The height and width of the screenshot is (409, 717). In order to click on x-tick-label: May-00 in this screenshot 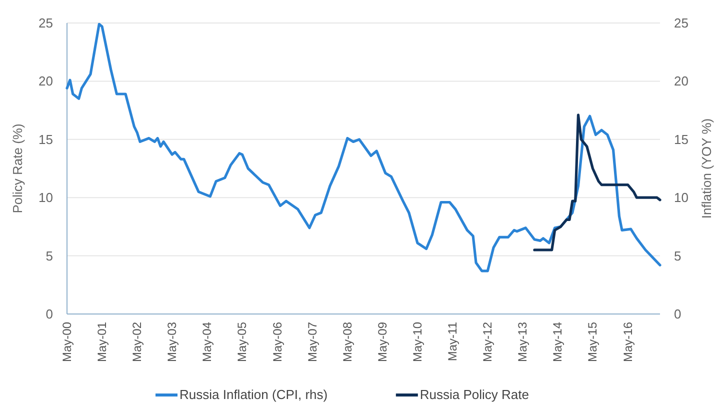, I will do `click(67, 342)`.